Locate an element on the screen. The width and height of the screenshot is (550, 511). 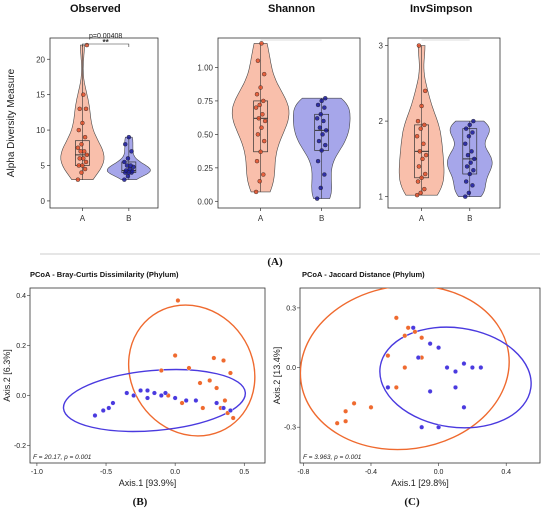
x-tick-label: -0.5 is located at coordinates (106, 472).